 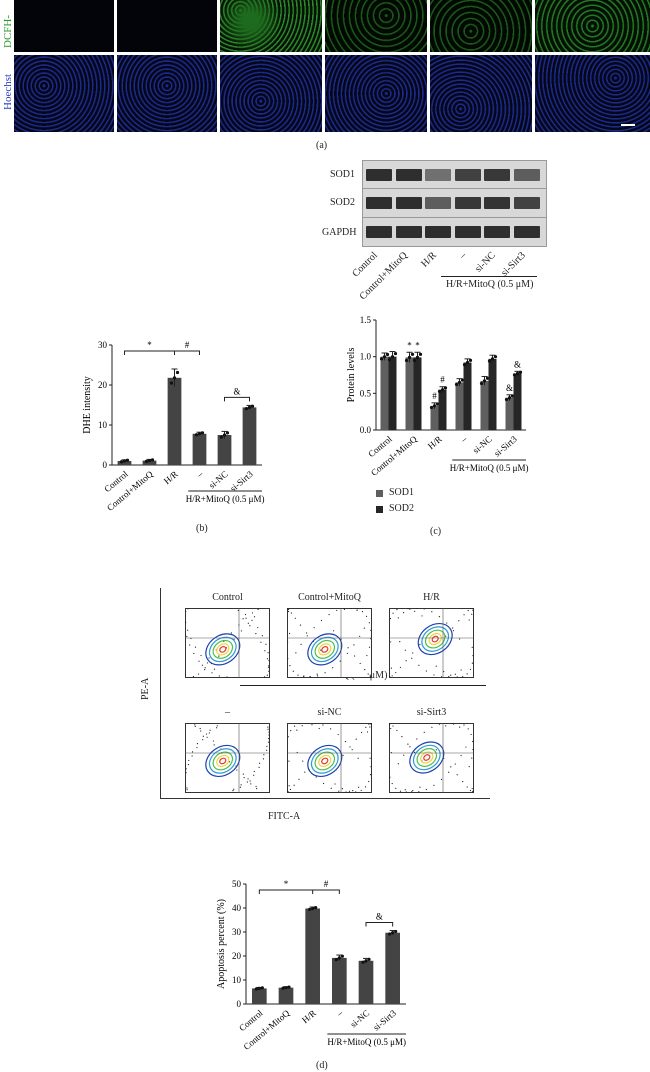 What do you see at coordinates (417, 345) in the screenshot?
I see `significance-mark: *` at bounding box center [417, 345].